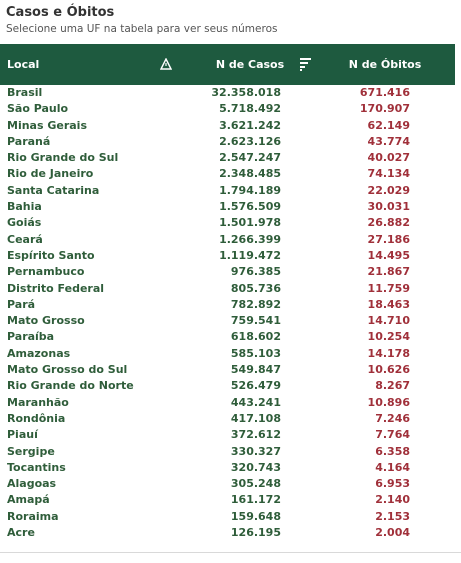 The width and height of the screenshot is (461, 563). I want to click on cell-local: Brasil, so click(25, 92).